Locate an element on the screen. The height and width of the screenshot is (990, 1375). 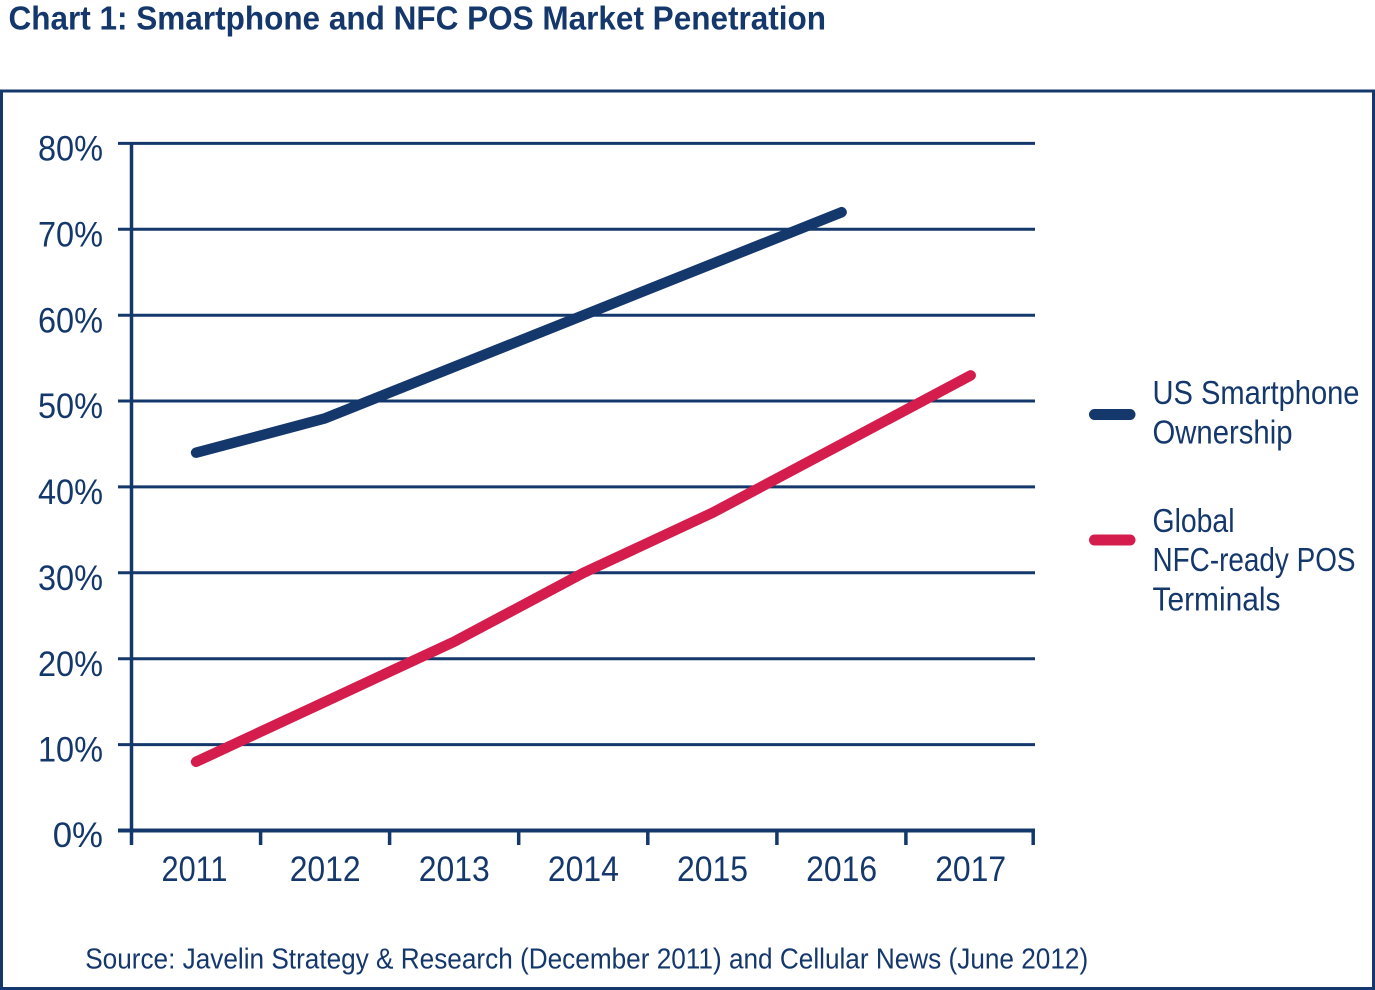
svg-text: 40% is located at coordinates (70, 492).